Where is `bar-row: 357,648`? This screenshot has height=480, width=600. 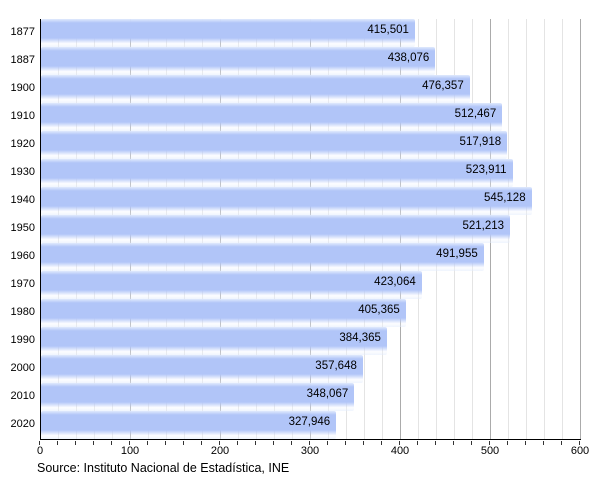 bar-row: 357,648 is located at coordinates (311, 369).